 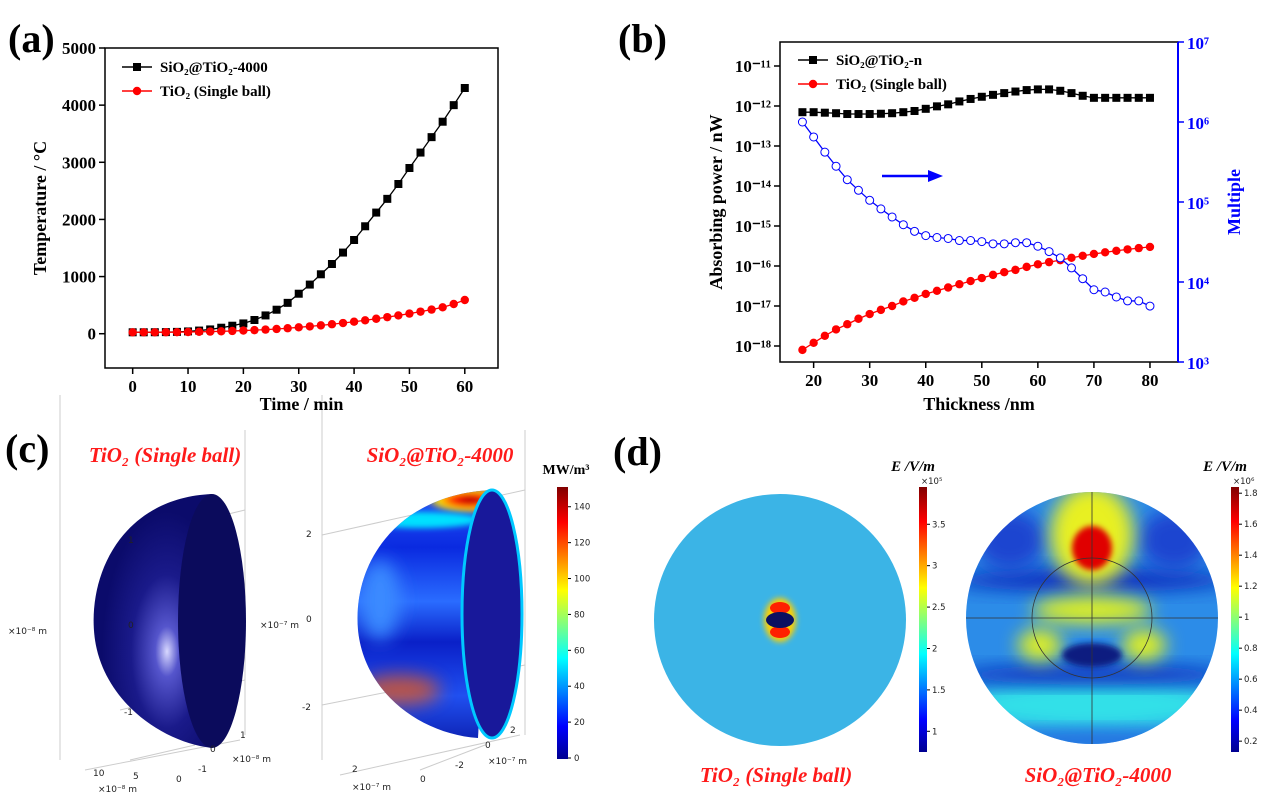 I want to click on x-axis-label: Thickness /nm, so click(x=979, y=404).